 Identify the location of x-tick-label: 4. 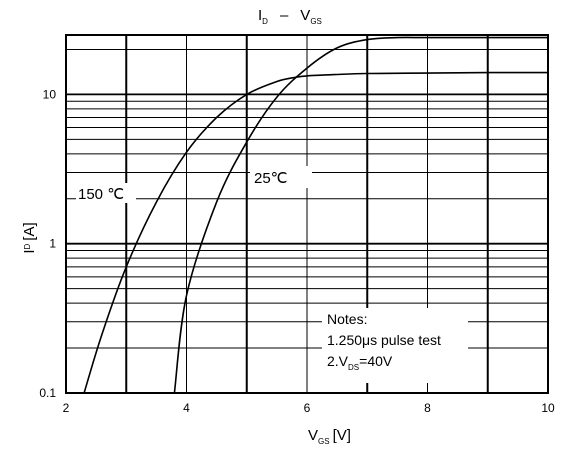
(186, 408).